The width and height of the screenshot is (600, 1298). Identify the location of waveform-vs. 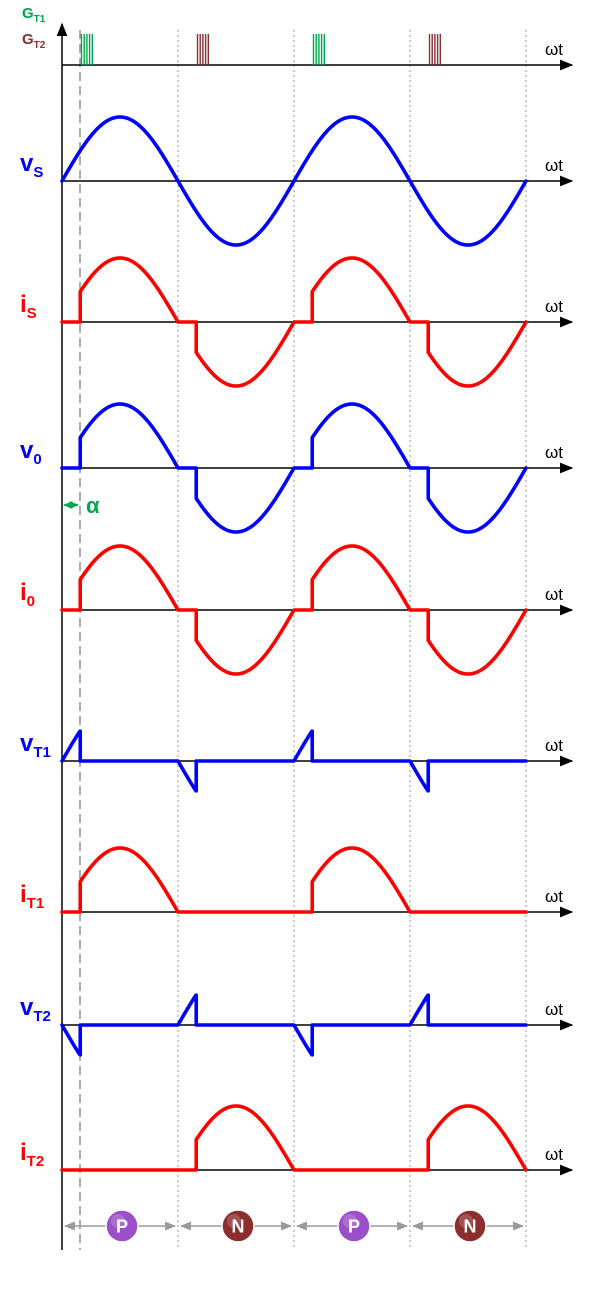
(294, 181).